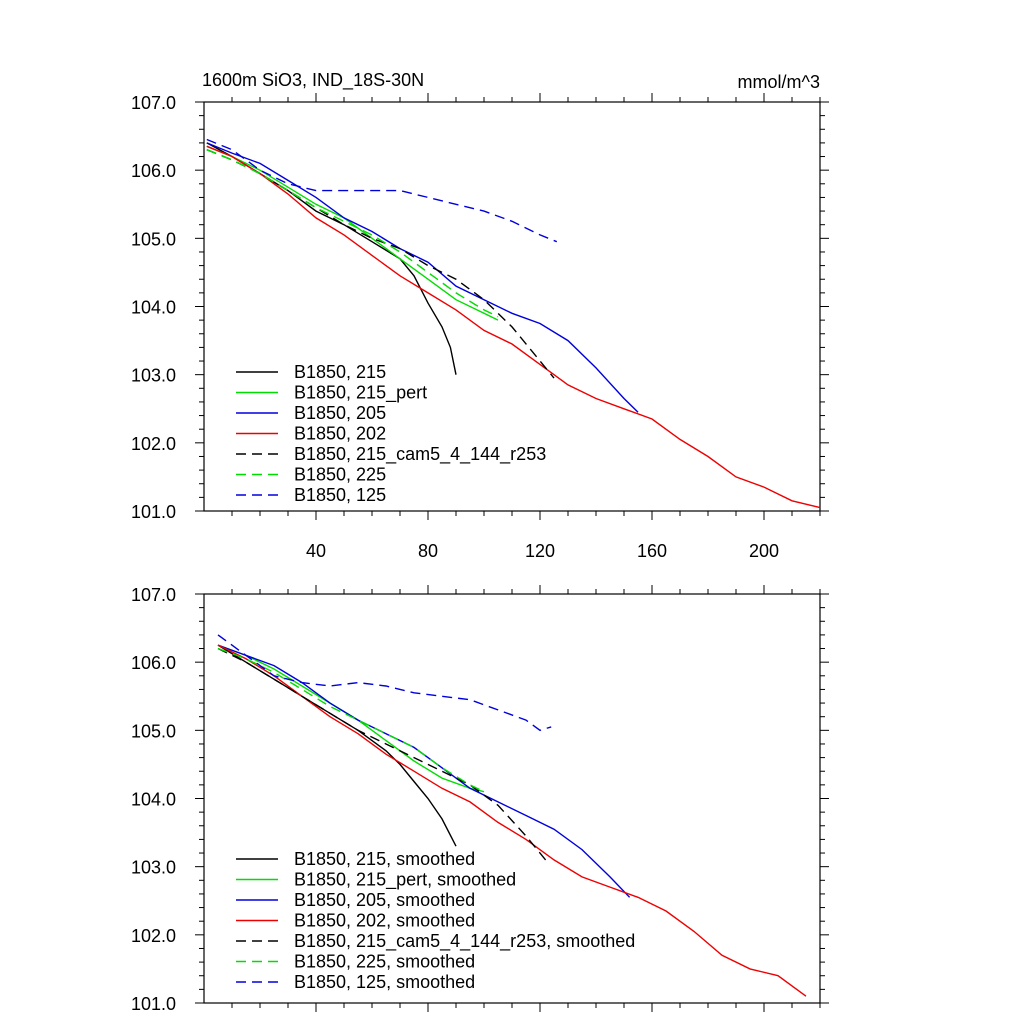 This screenshot has height=1024, width=1024. I want to click on legend-label: B1850, 202, smoothed, so click(384, 921).